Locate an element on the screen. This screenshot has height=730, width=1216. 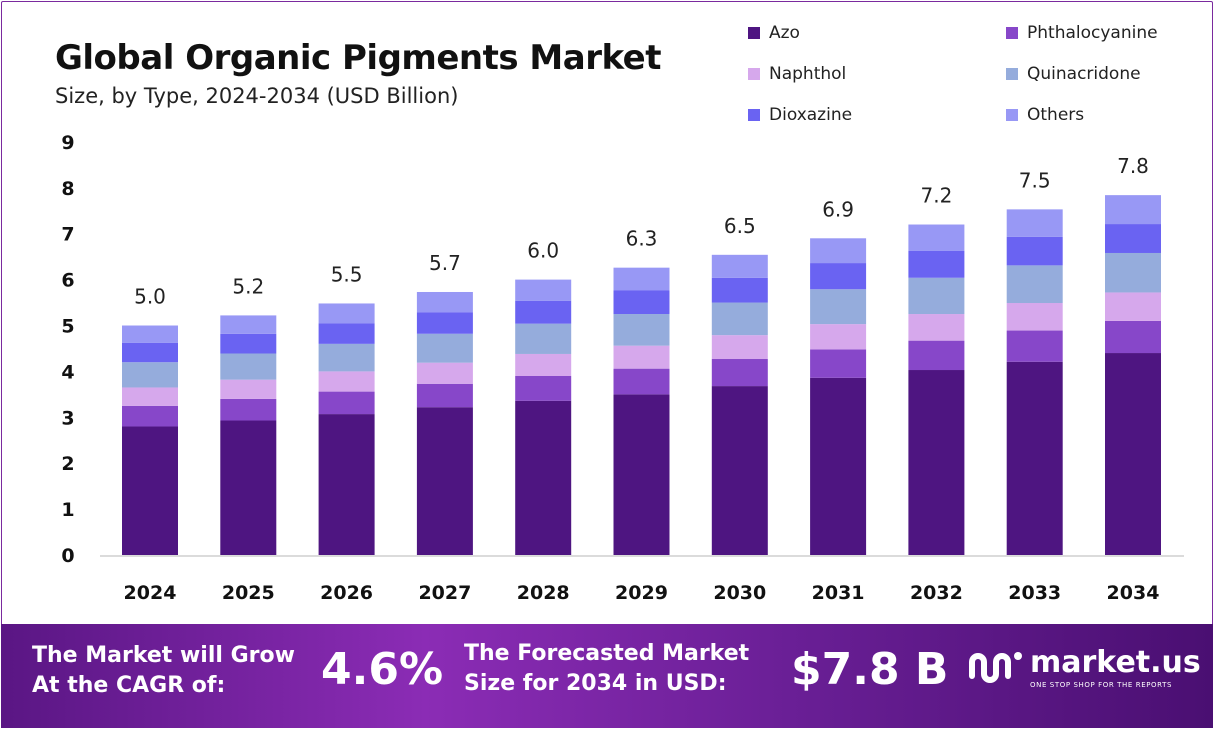
forecast-label-line1: The Forecasted Market is located at coordinates (607, 653).